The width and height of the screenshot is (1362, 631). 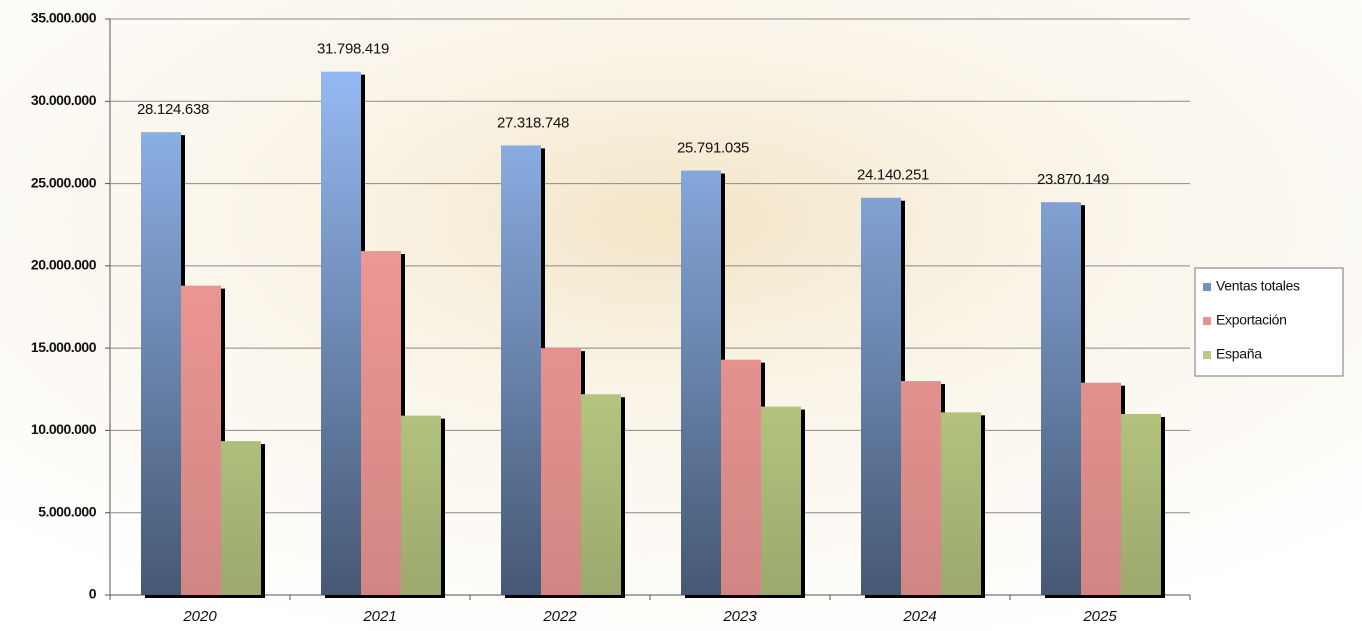 I want to click on value-label: 31.798.419, so click(x=353, y=49).